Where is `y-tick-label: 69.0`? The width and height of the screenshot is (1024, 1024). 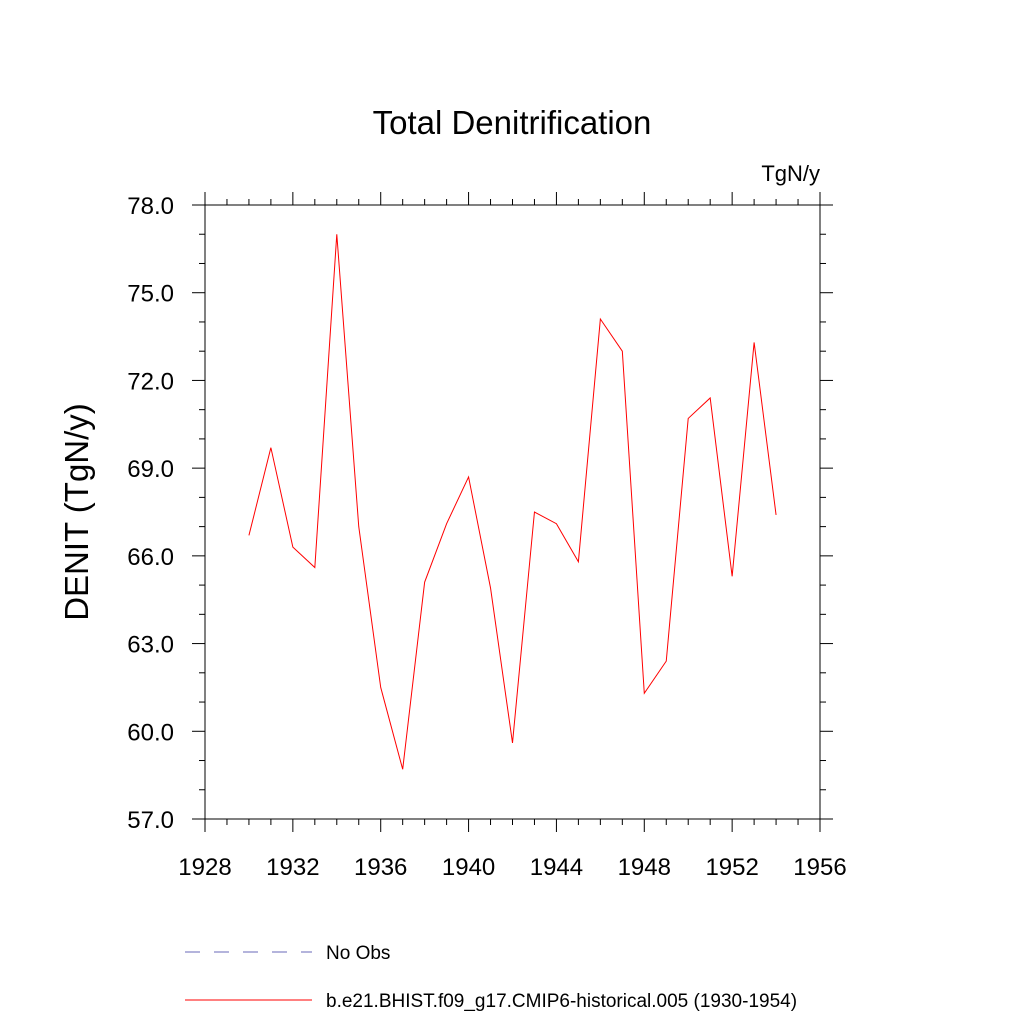 y-tick-label: 69.0 is located at coordinates (150, 469).